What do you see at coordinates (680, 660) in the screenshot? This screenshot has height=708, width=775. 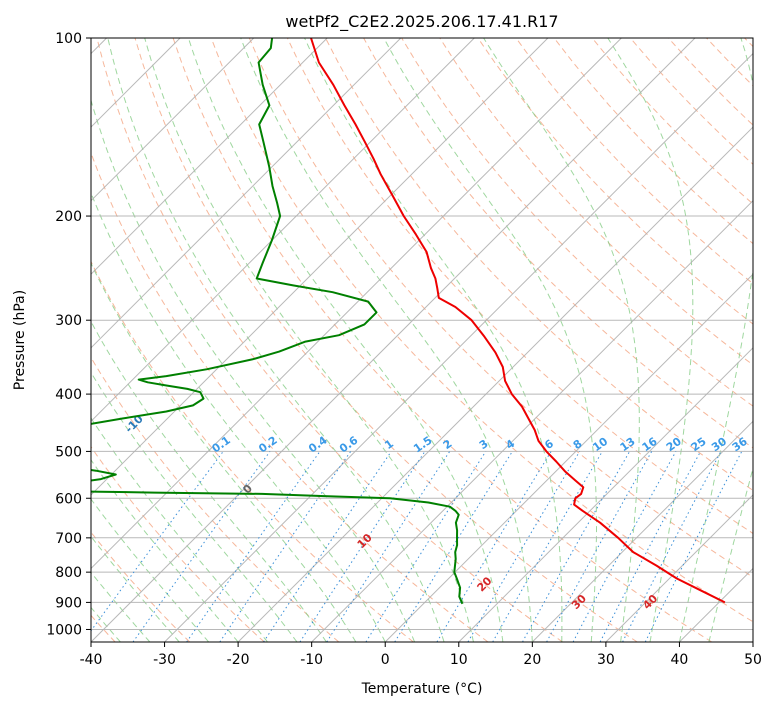 I see `x-tick-label: 40` at bounding box center [680, 660].